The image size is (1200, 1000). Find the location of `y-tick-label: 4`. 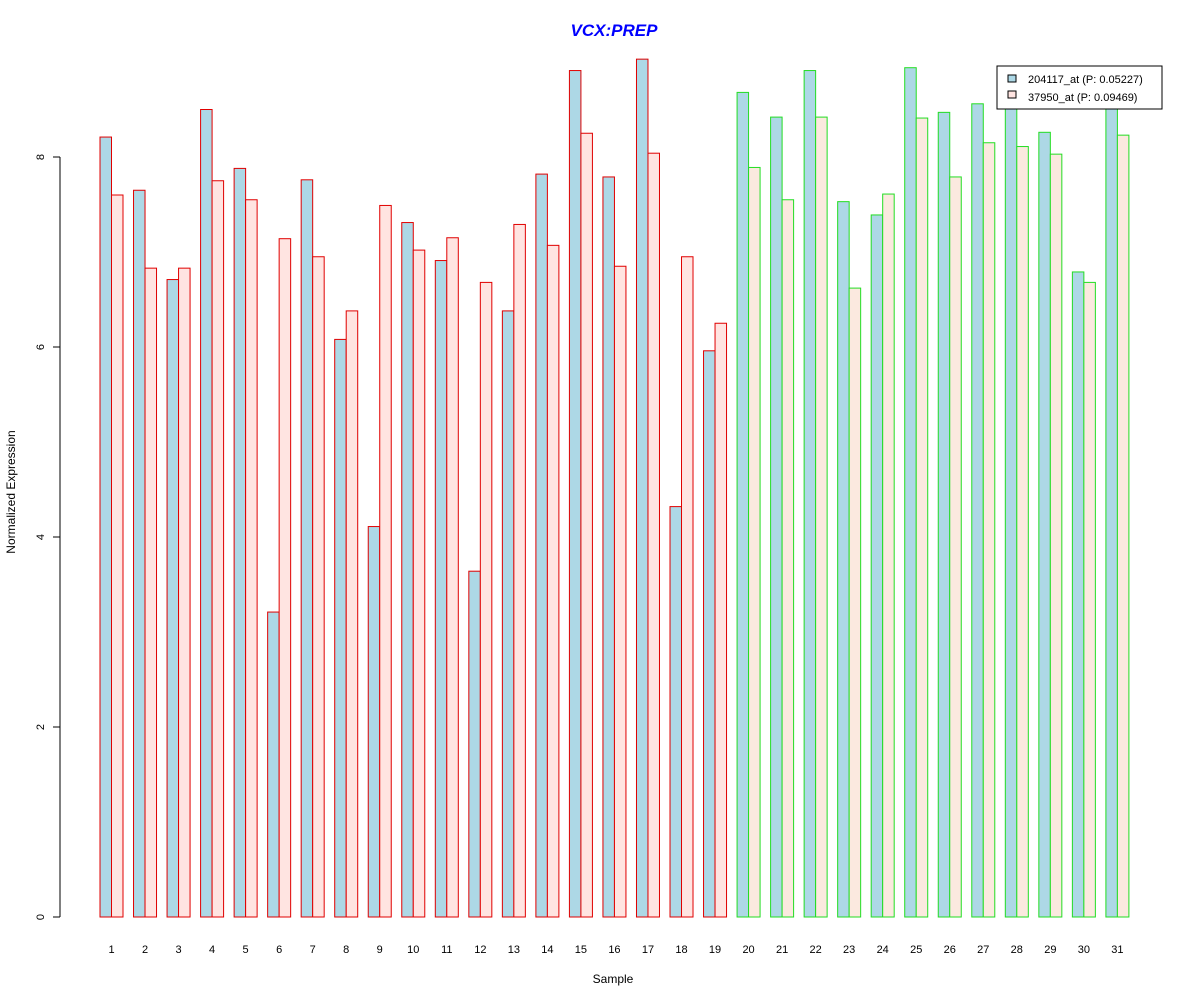

y-tick-label: 4 is located at coordinates (41, 537).